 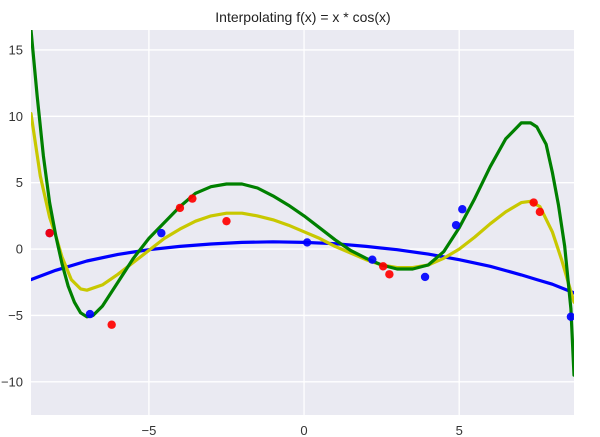 I want to click on y-tick-label: 10, so click(x=16, y=116).